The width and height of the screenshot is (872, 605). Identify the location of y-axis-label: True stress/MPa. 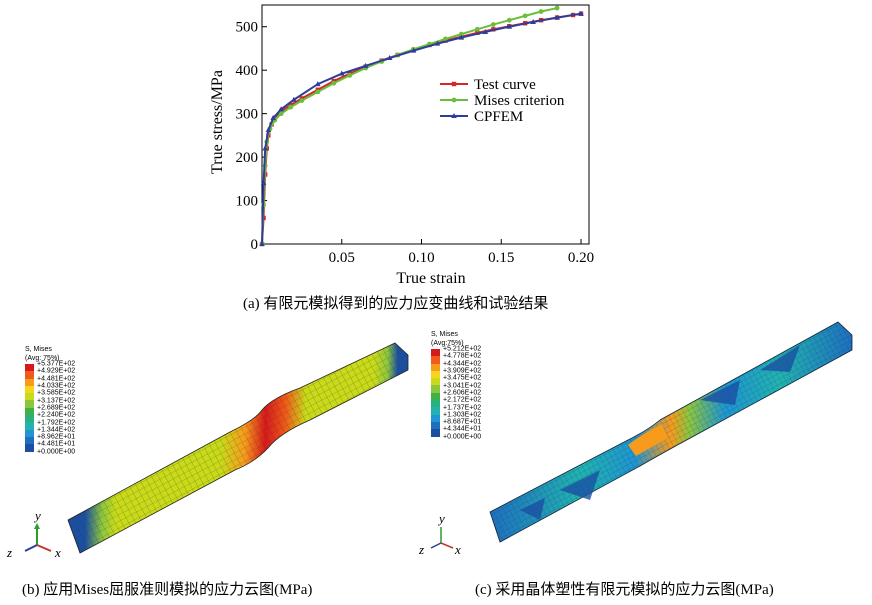
(217, 122).